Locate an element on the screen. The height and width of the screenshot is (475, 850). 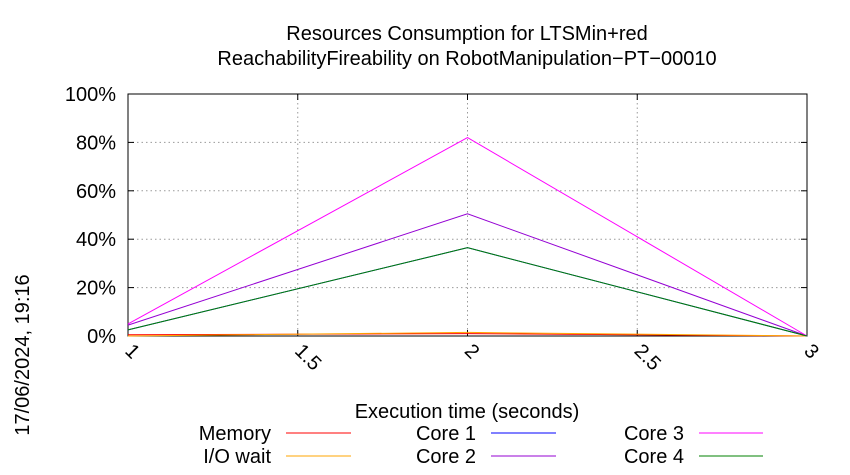
y-tick-label: 60% is located at coordinates (96, 192).